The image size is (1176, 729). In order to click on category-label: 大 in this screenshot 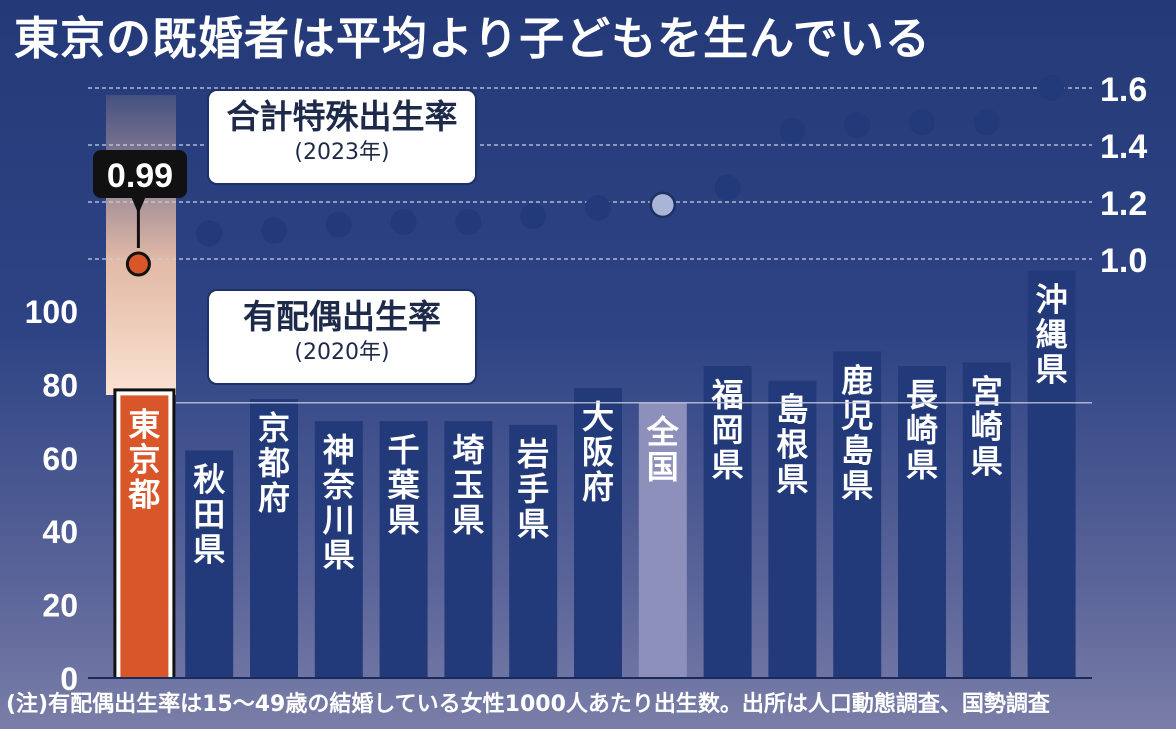, I will do `click(598, 417)`.